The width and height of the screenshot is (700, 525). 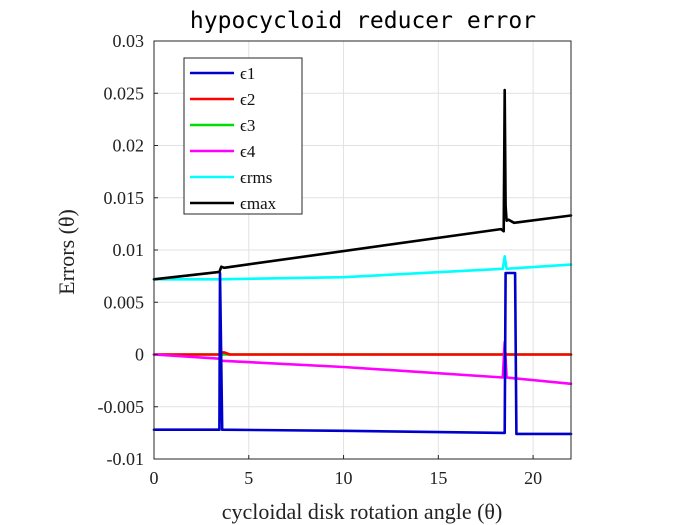 What do you see at coordinates (344, 478) in the screenshot?
I see `x-tick-label: 10` at bounding box center [344, 478].